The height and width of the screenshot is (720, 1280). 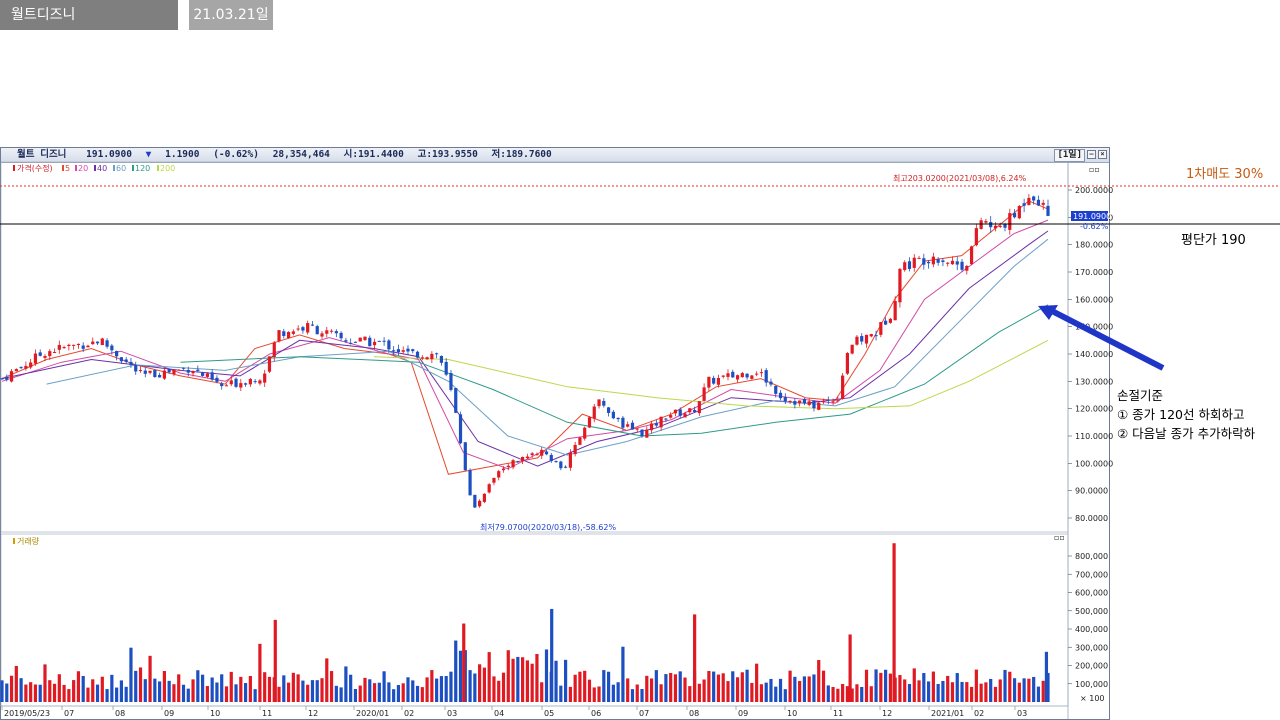 I want to click on legend-ma-label: 120, so click(x=142, y=168).